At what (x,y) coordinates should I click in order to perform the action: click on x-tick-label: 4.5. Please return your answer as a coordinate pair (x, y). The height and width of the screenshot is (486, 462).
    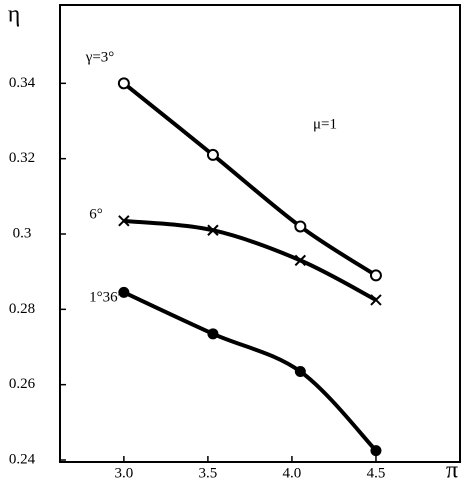
    Looking at the image, I should click on (376, 473).